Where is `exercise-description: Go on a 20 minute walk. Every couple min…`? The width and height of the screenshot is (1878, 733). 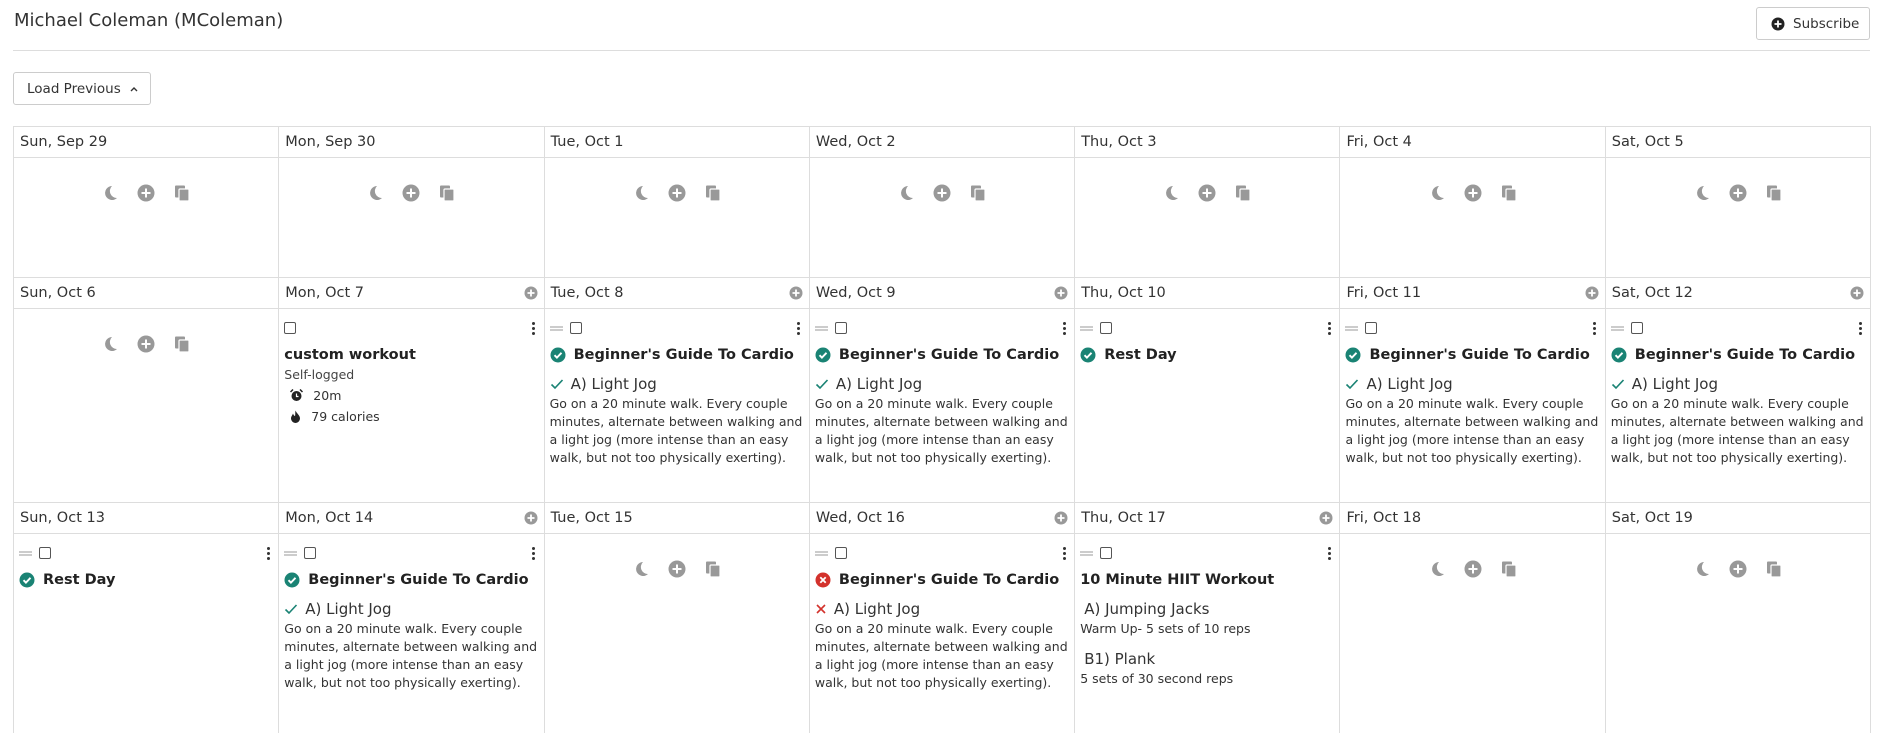 exercise-description: Go on a 20 minute walk. Every couple min… is located at coordinates (941, 655).